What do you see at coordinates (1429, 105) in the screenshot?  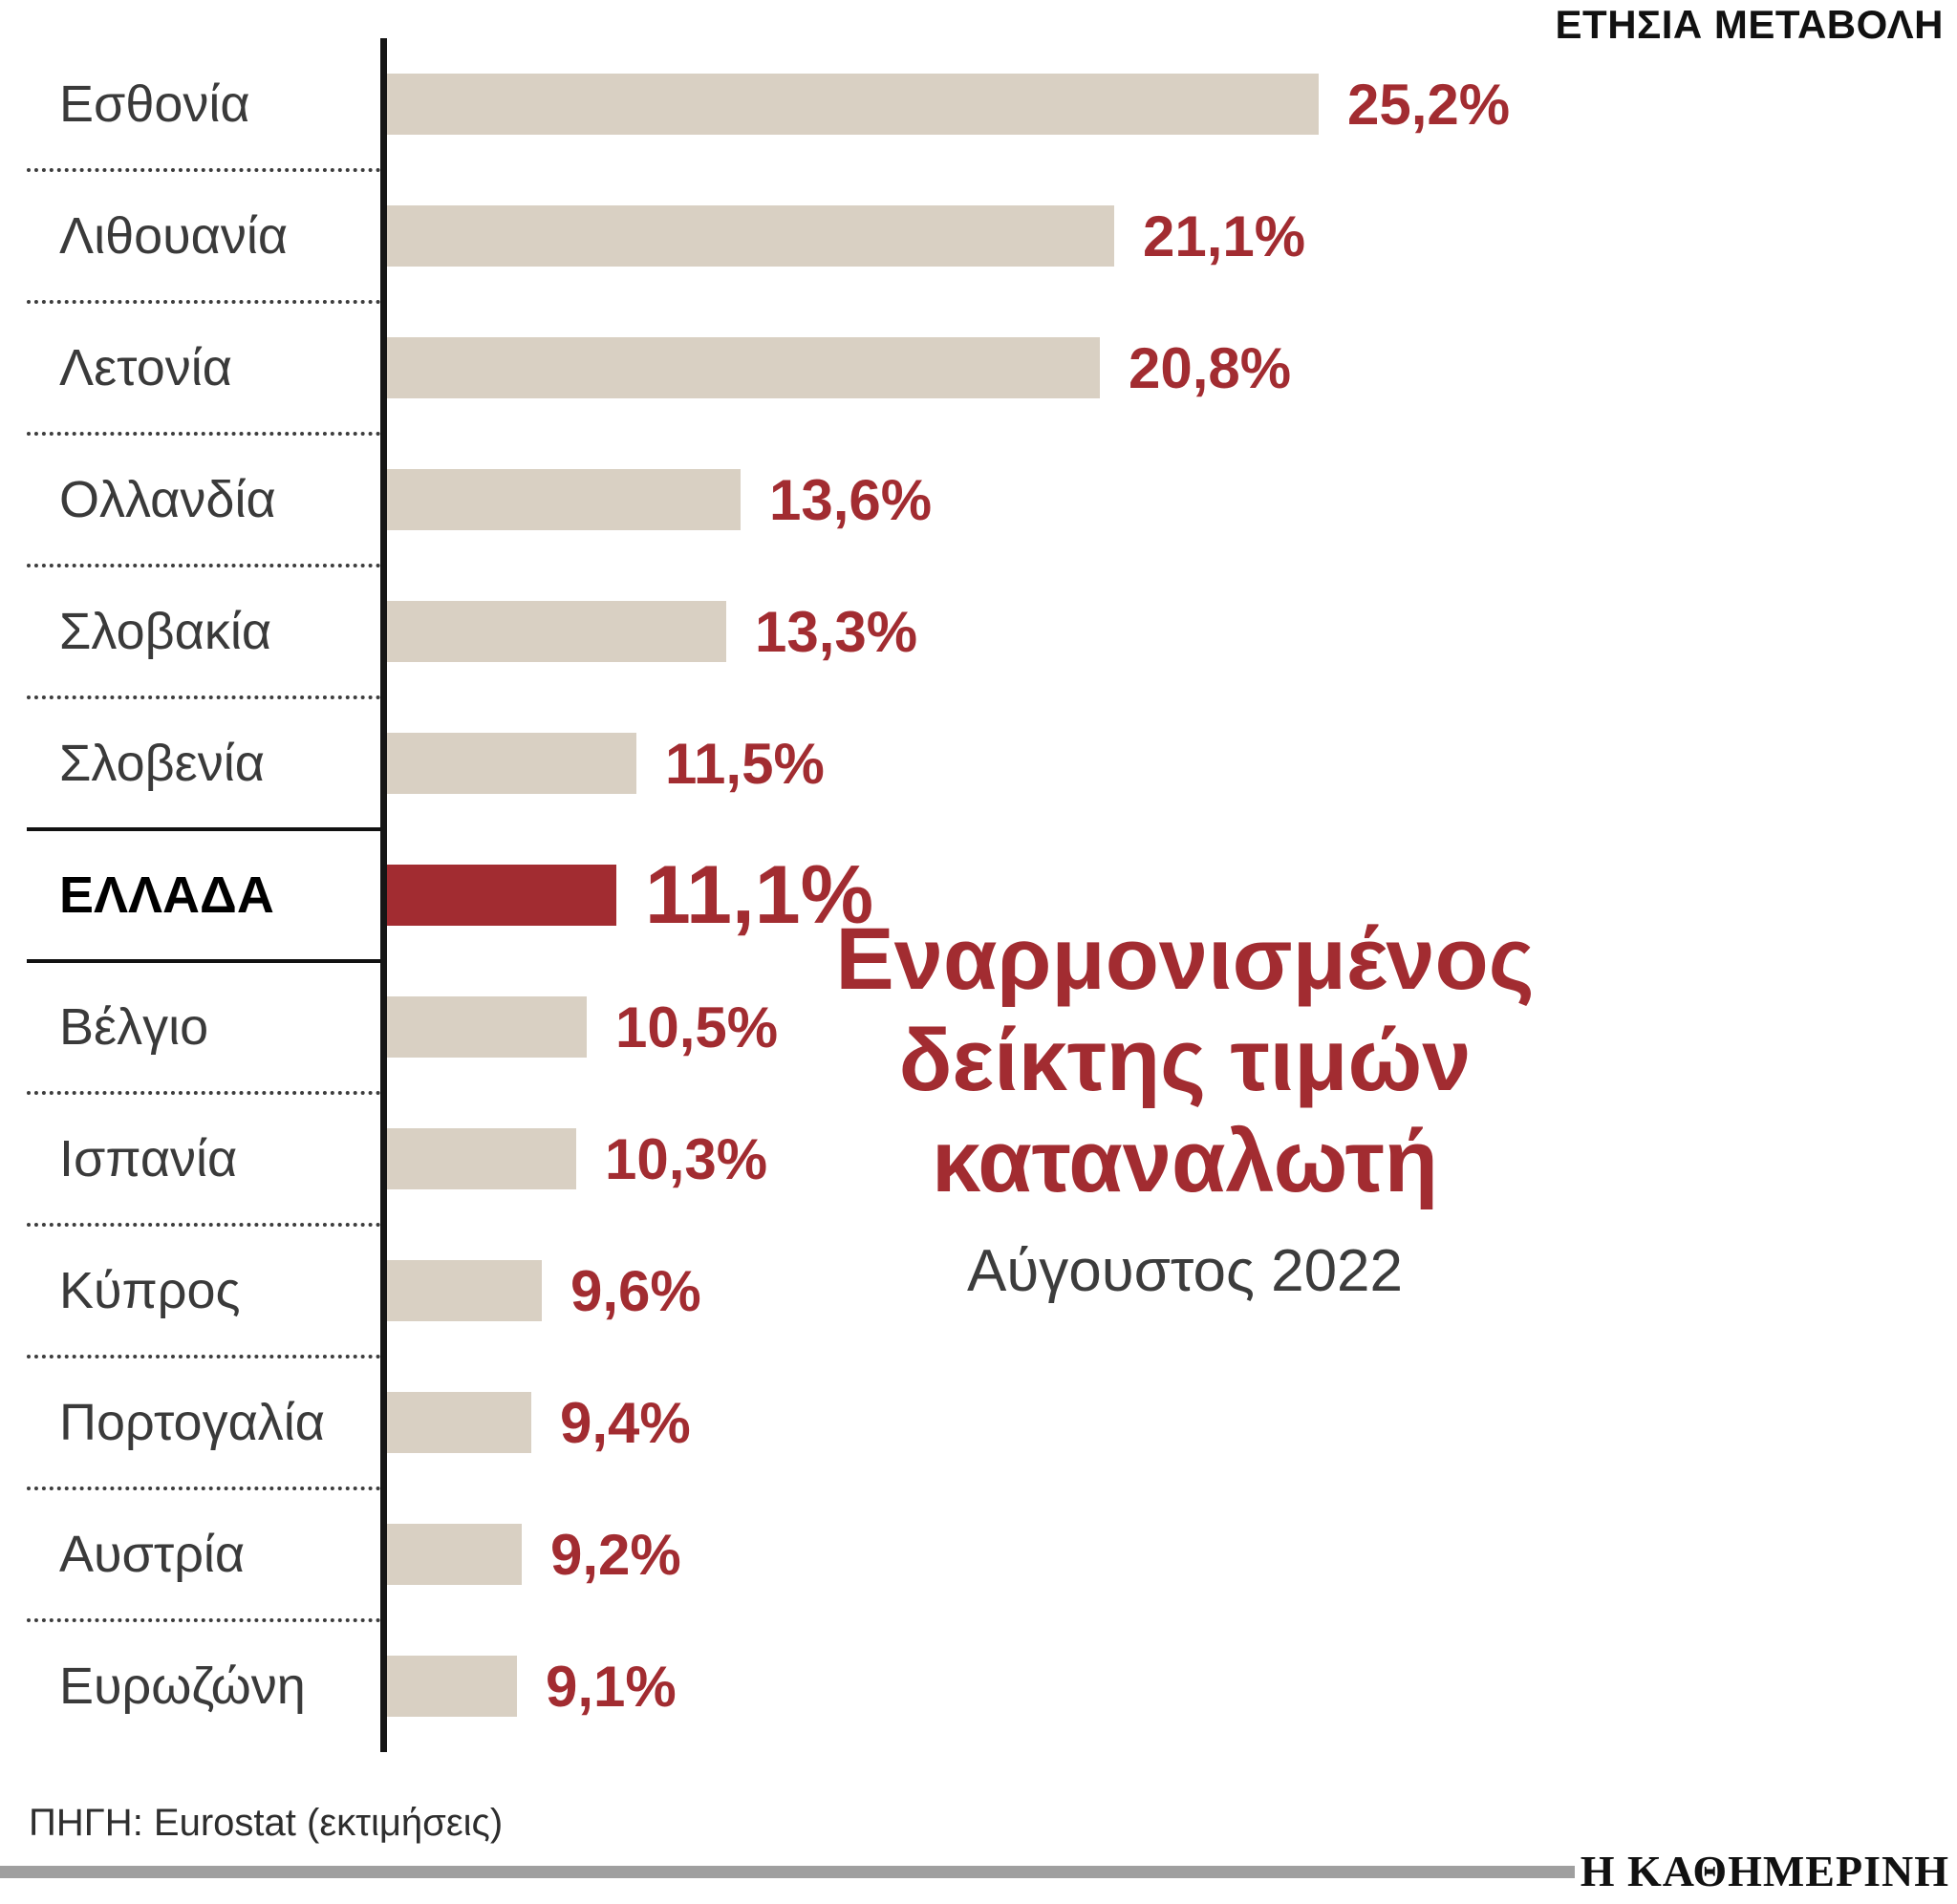 I see `value-label: 25,2%` at bounding box center [1429, 105].